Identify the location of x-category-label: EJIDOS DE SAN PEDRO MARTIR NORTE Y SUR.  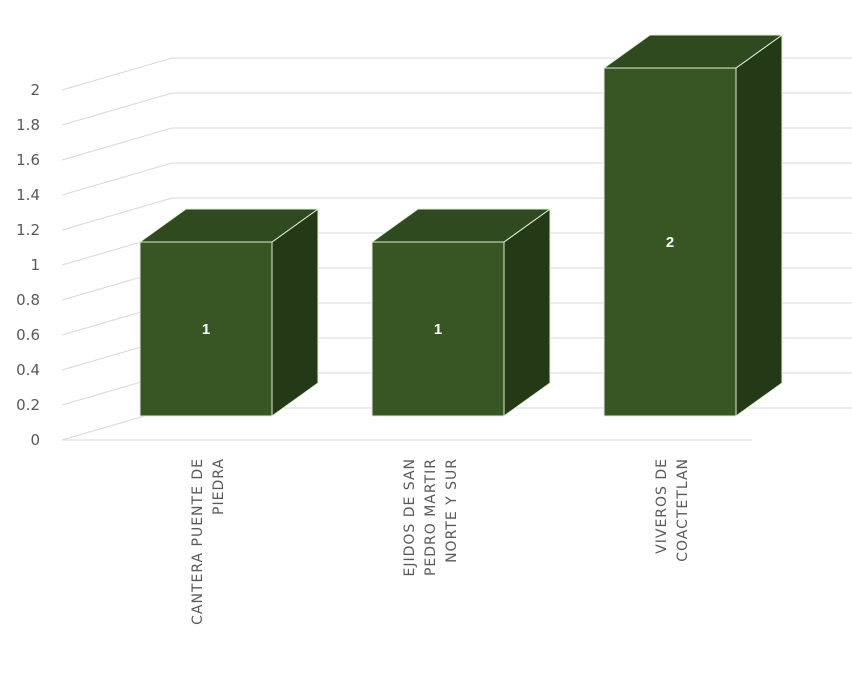
(431, 517).